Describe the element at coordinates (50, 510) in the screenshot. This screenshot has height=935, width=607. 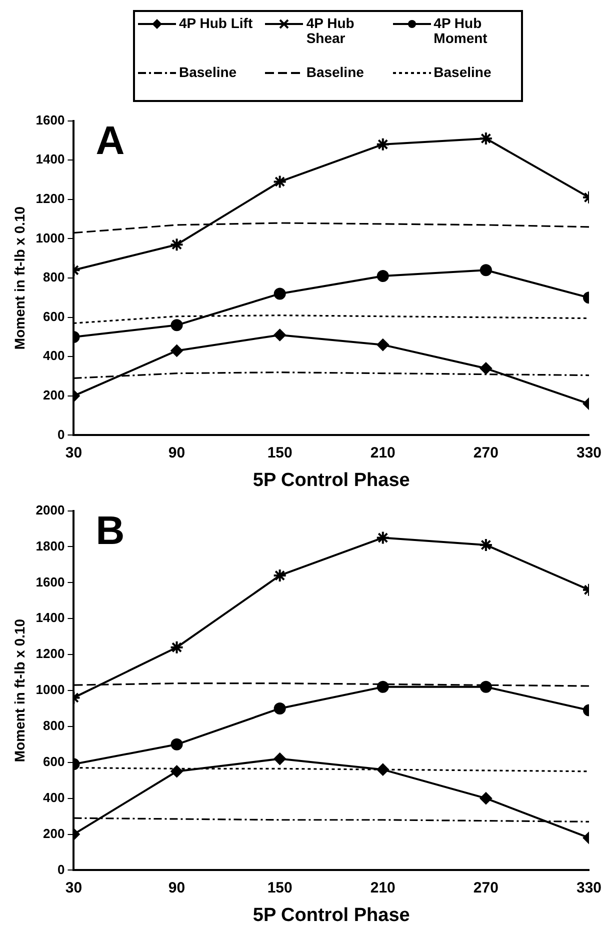
I see `y-tick-label: 2000` at that location.